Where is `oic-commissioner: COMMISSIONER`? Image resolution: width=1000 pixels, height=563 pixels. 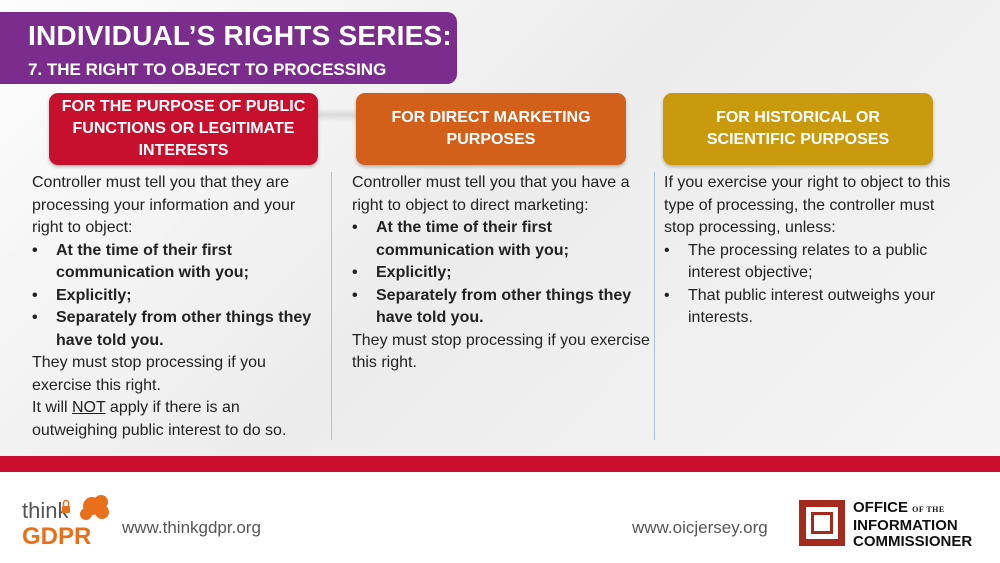 oic-commissioner: COMMISSIONER is located at coordinates (913, 541).